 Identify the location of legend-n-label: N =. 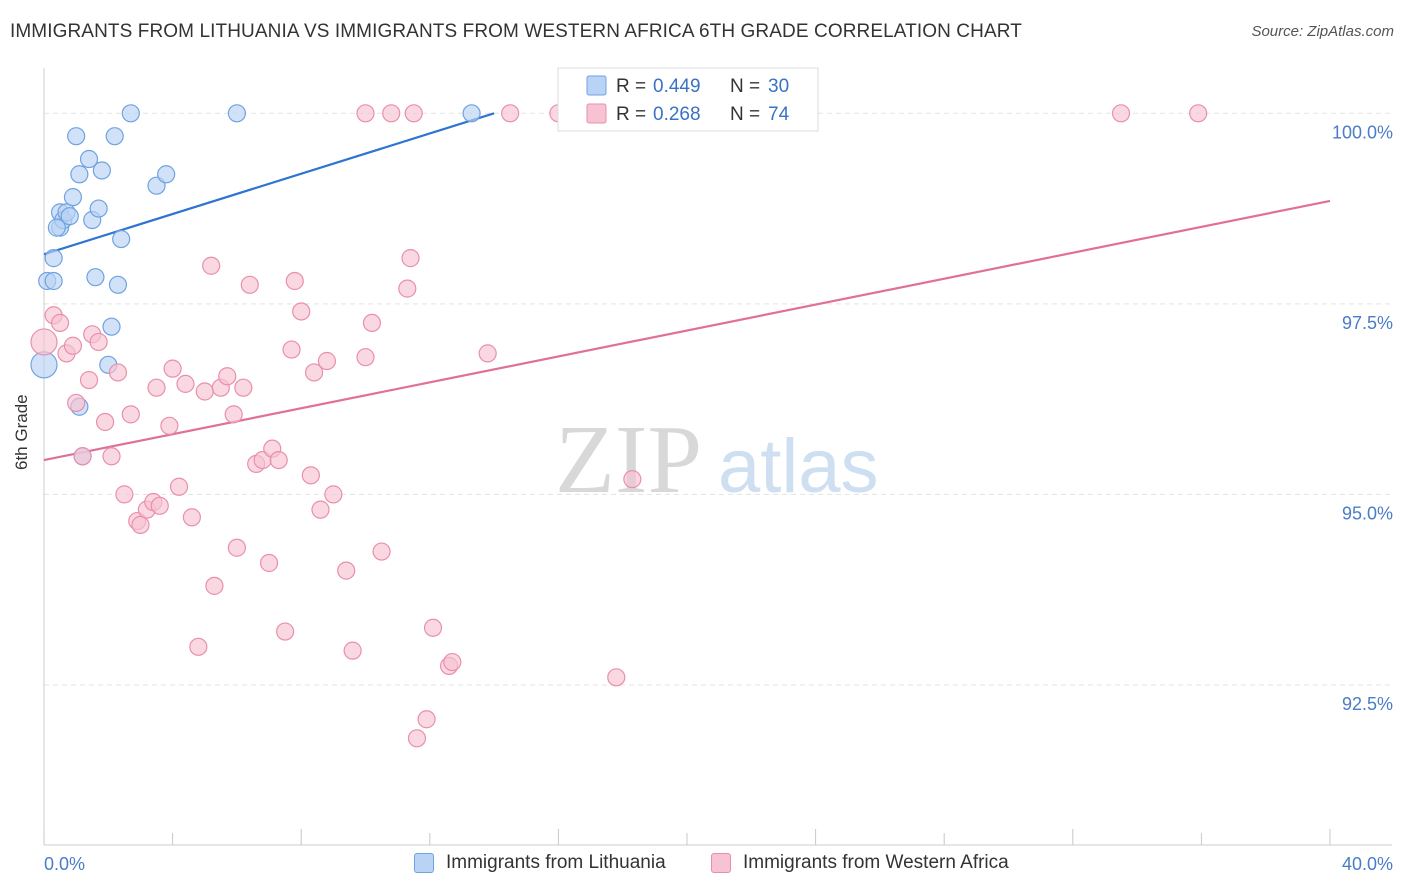
(745, 114).